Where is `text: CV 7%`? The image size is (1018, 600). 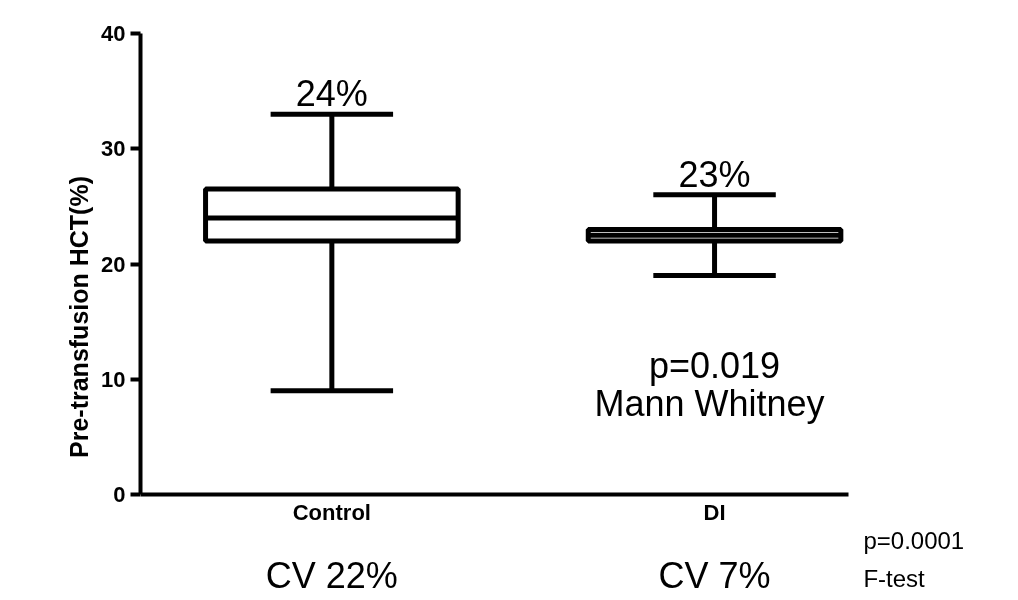 text: CV 7% is located at coordinates (714, 575).